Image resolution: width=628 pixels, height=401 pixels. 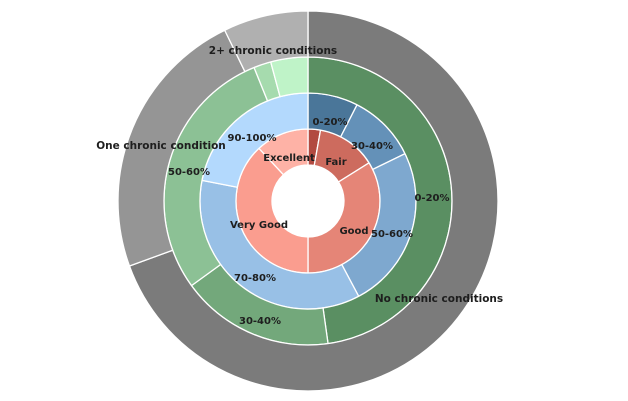 I want to click on segment-label: Very Good, so click(x=259, y=225).